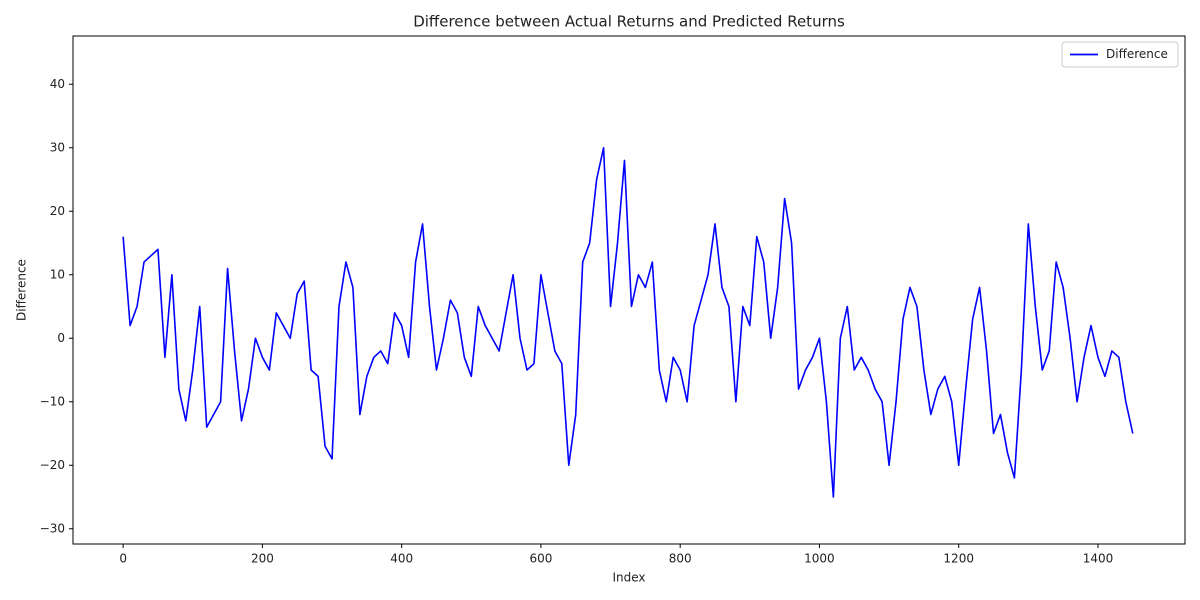 Image resolution: width=1200 pixels, height=600 pixels. Describe the element at coordinates (958, 559) in the screenshot. I see `x-tick-label: 1200` at that location.